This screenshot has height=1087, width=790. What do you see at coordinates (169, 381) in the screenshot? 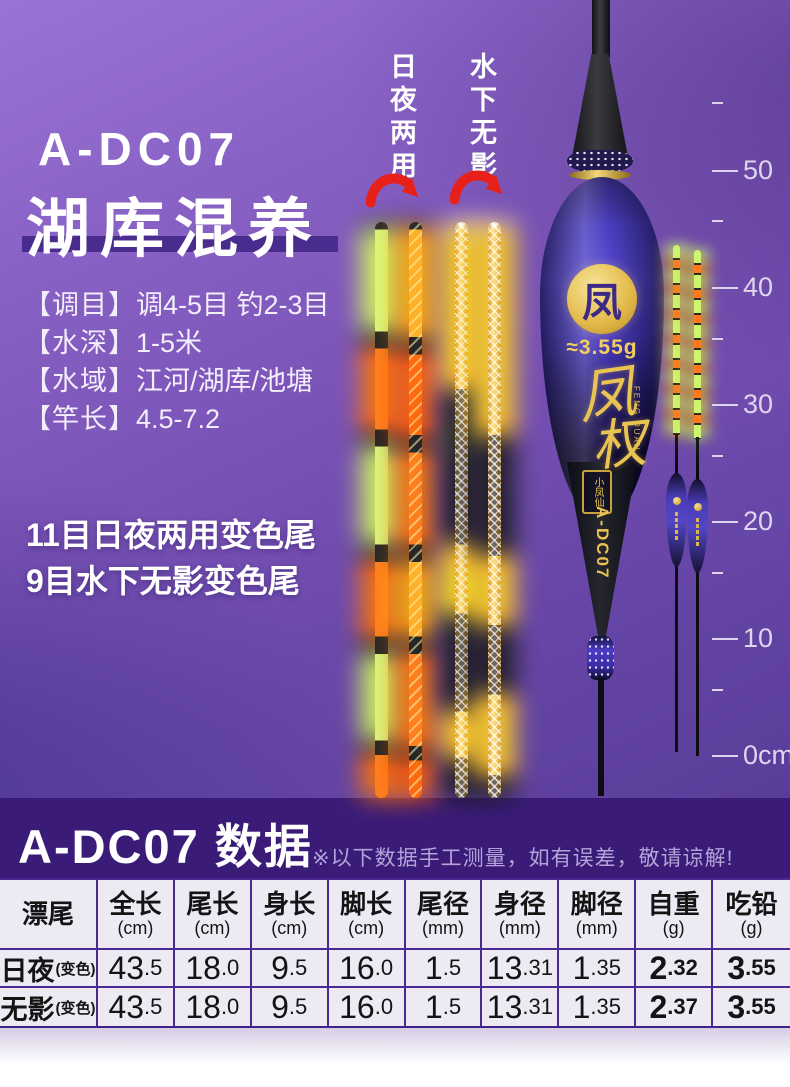
I see `spec-water-area: 【水域】江河/湖库/池塘` at bounding box center [169, 381].